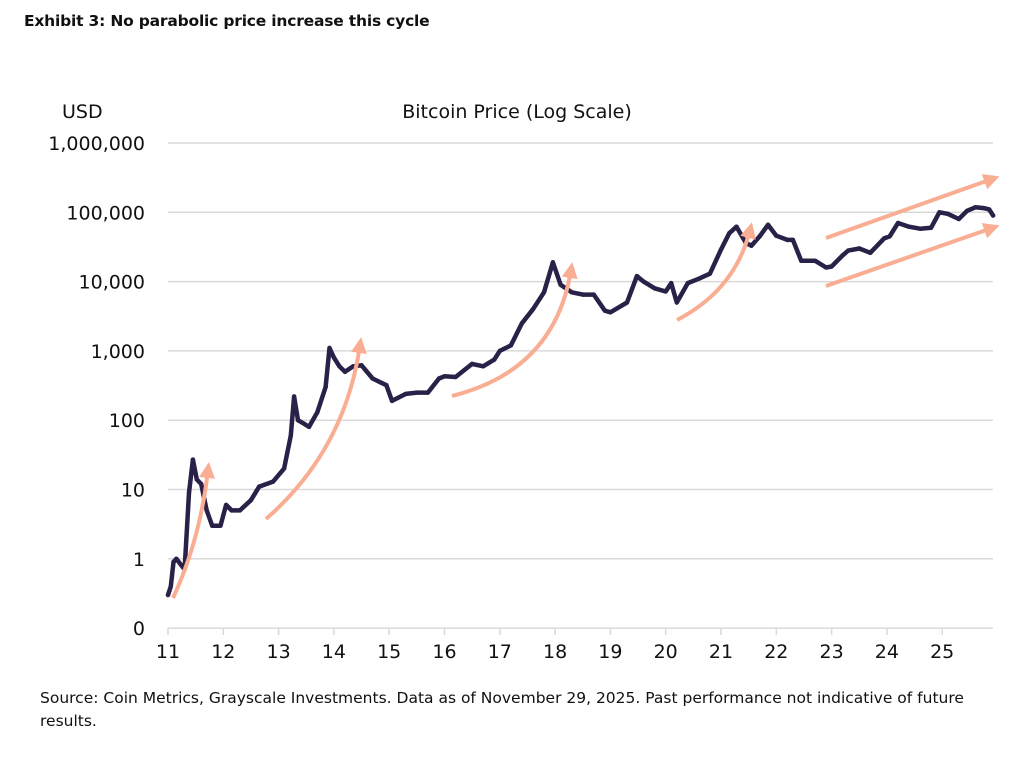 Image resolution: width=1028 pixels, height=766 pixels. Describe the element at coordinates (279, 652) in the screenshot. I see `x-tick-label: 13` at that location.